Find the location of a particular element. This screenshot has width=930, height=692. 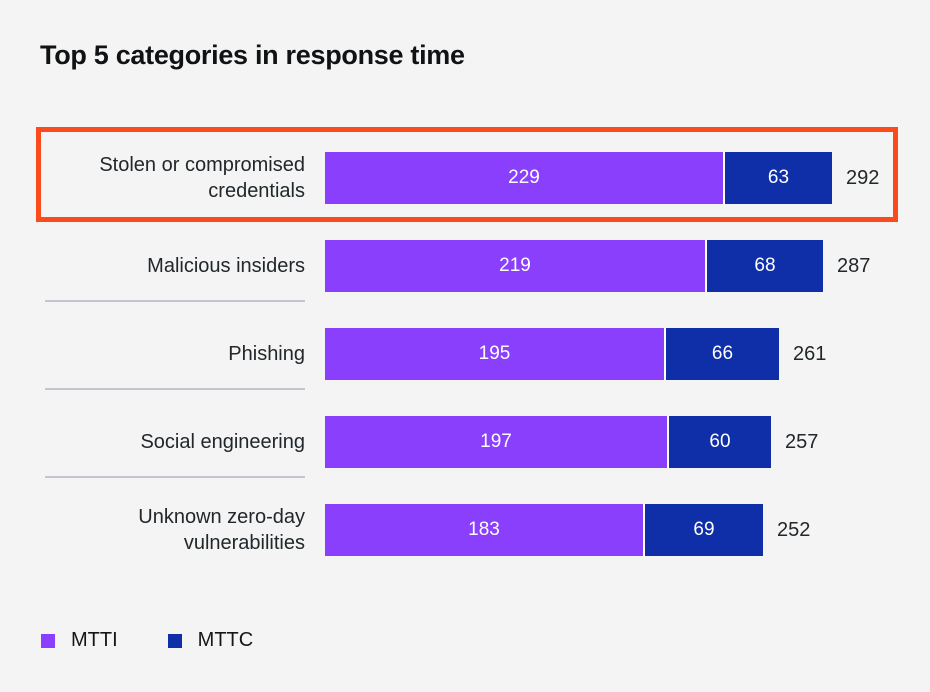

mtti-bar-segment: 219 is located at coordinates (515, 266).